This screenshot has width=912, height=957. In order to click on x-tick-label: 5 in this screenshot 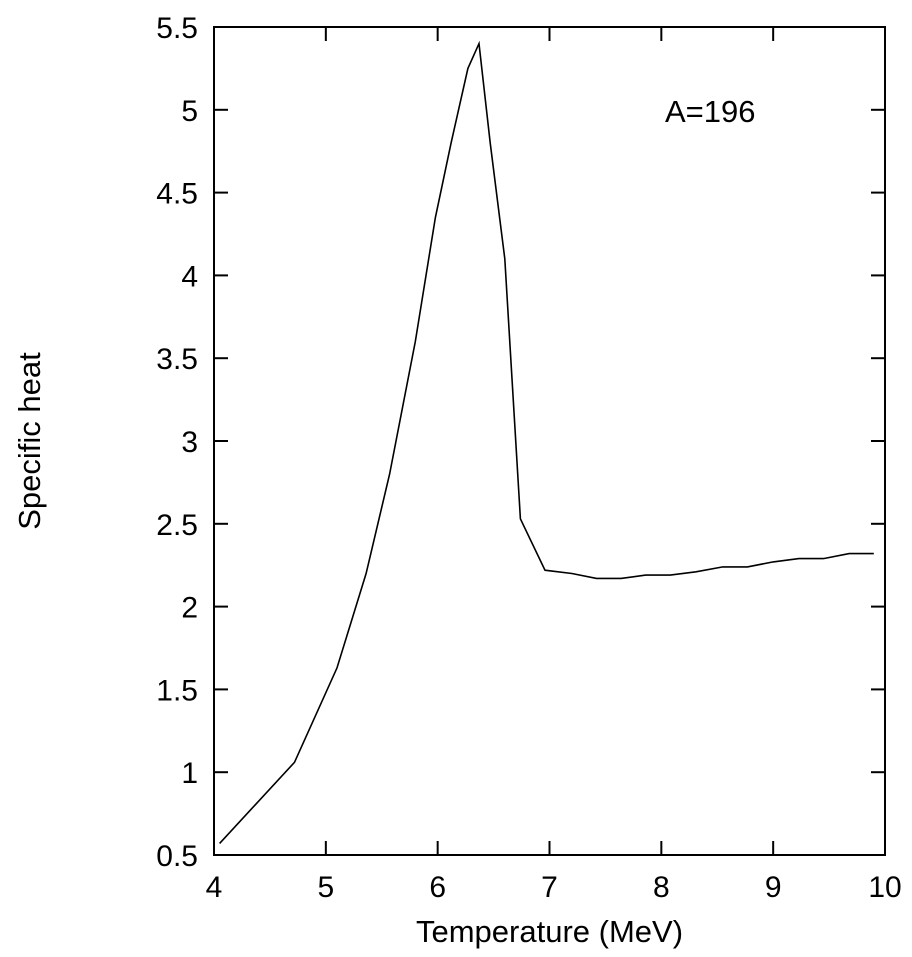, I will do `click(325, 887)`.